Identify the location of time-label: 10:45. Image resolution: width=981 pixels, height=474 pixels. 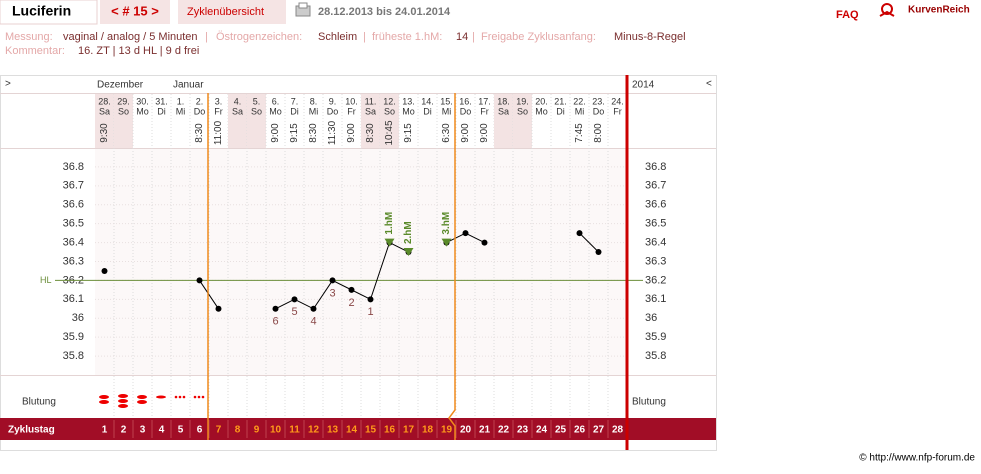
(389, 132).